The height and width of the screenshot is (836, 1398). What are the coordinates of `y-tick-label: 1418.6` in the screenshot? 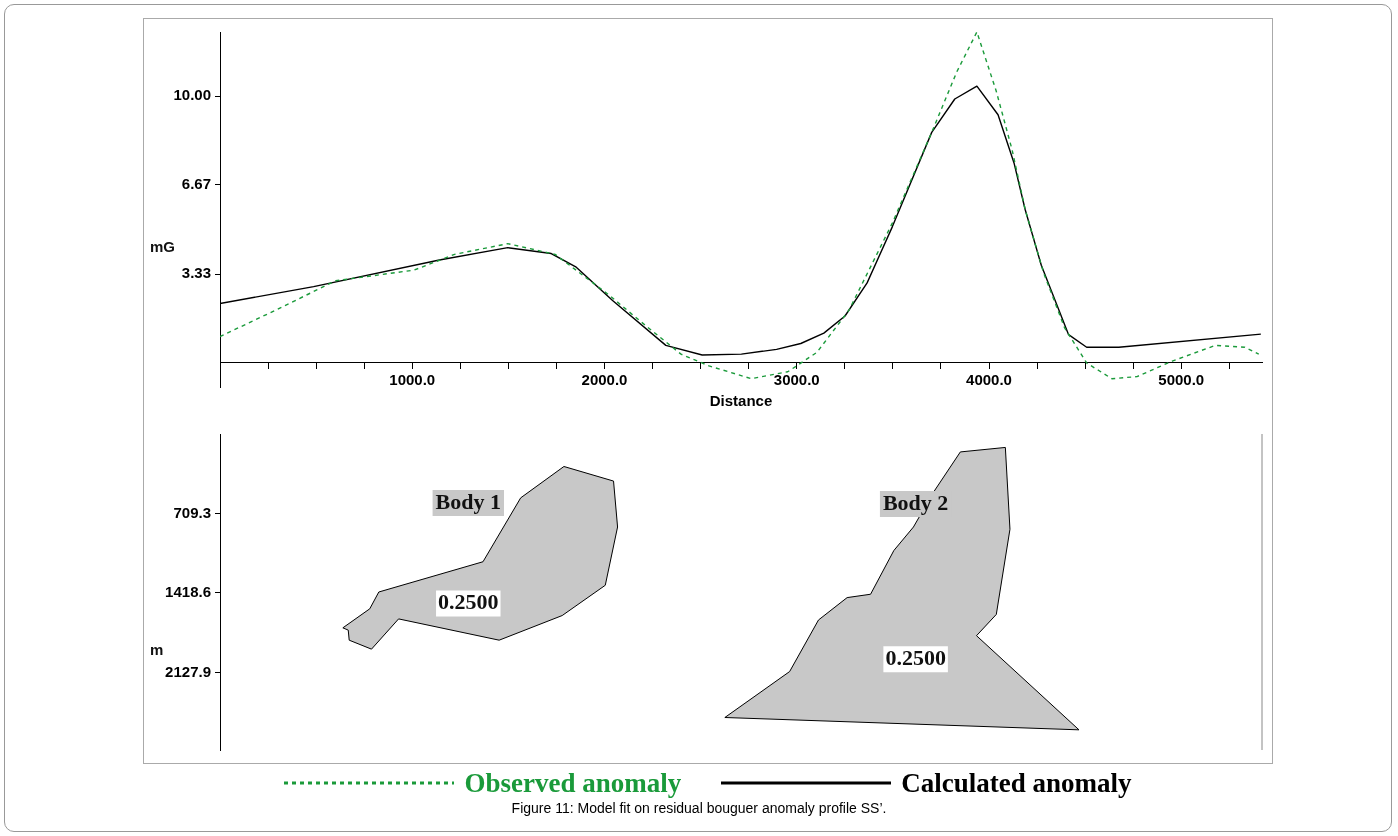 It's located at (188, 592).